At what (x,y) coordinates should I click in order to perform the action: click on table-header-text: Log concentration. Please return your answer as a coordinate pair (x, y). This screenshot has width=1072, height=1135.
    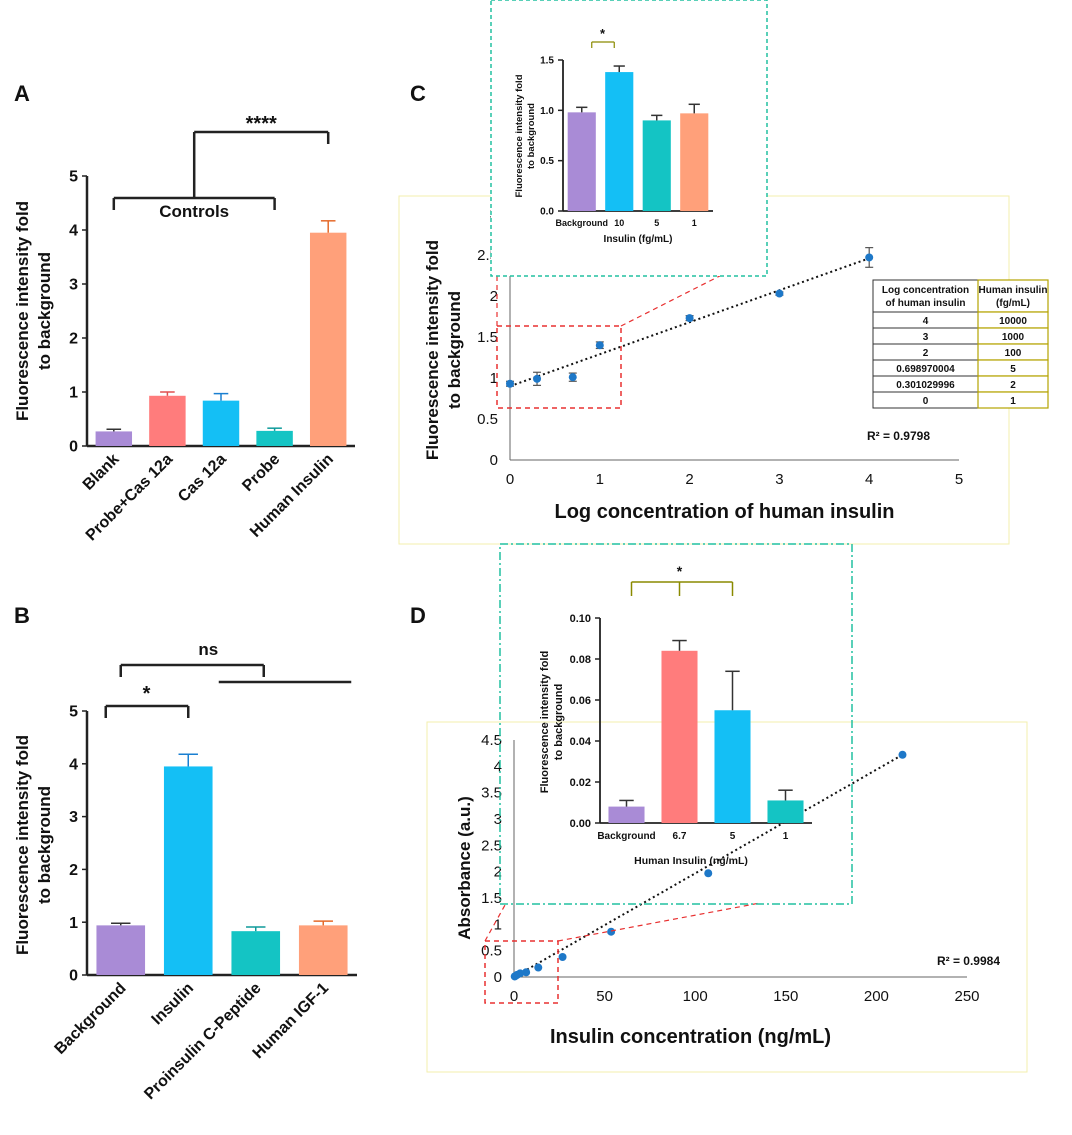
    Looking at the image, I should click on (925, 290).